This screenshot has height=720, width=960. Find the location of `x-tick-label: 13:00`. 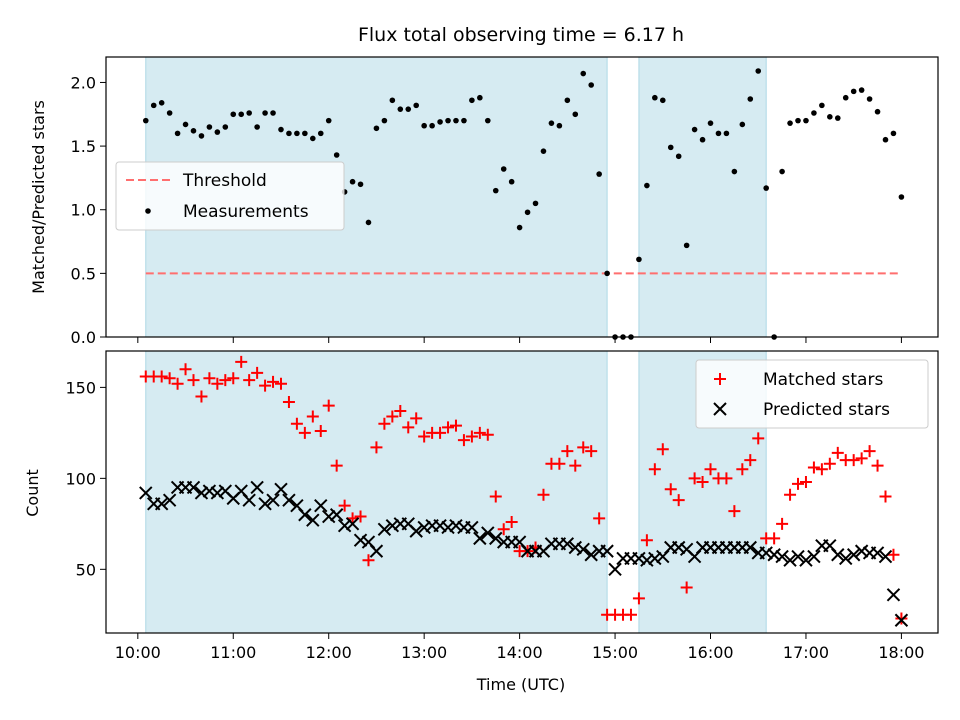

x-tick-label: 13:00 is located at coordinates (424, 652).